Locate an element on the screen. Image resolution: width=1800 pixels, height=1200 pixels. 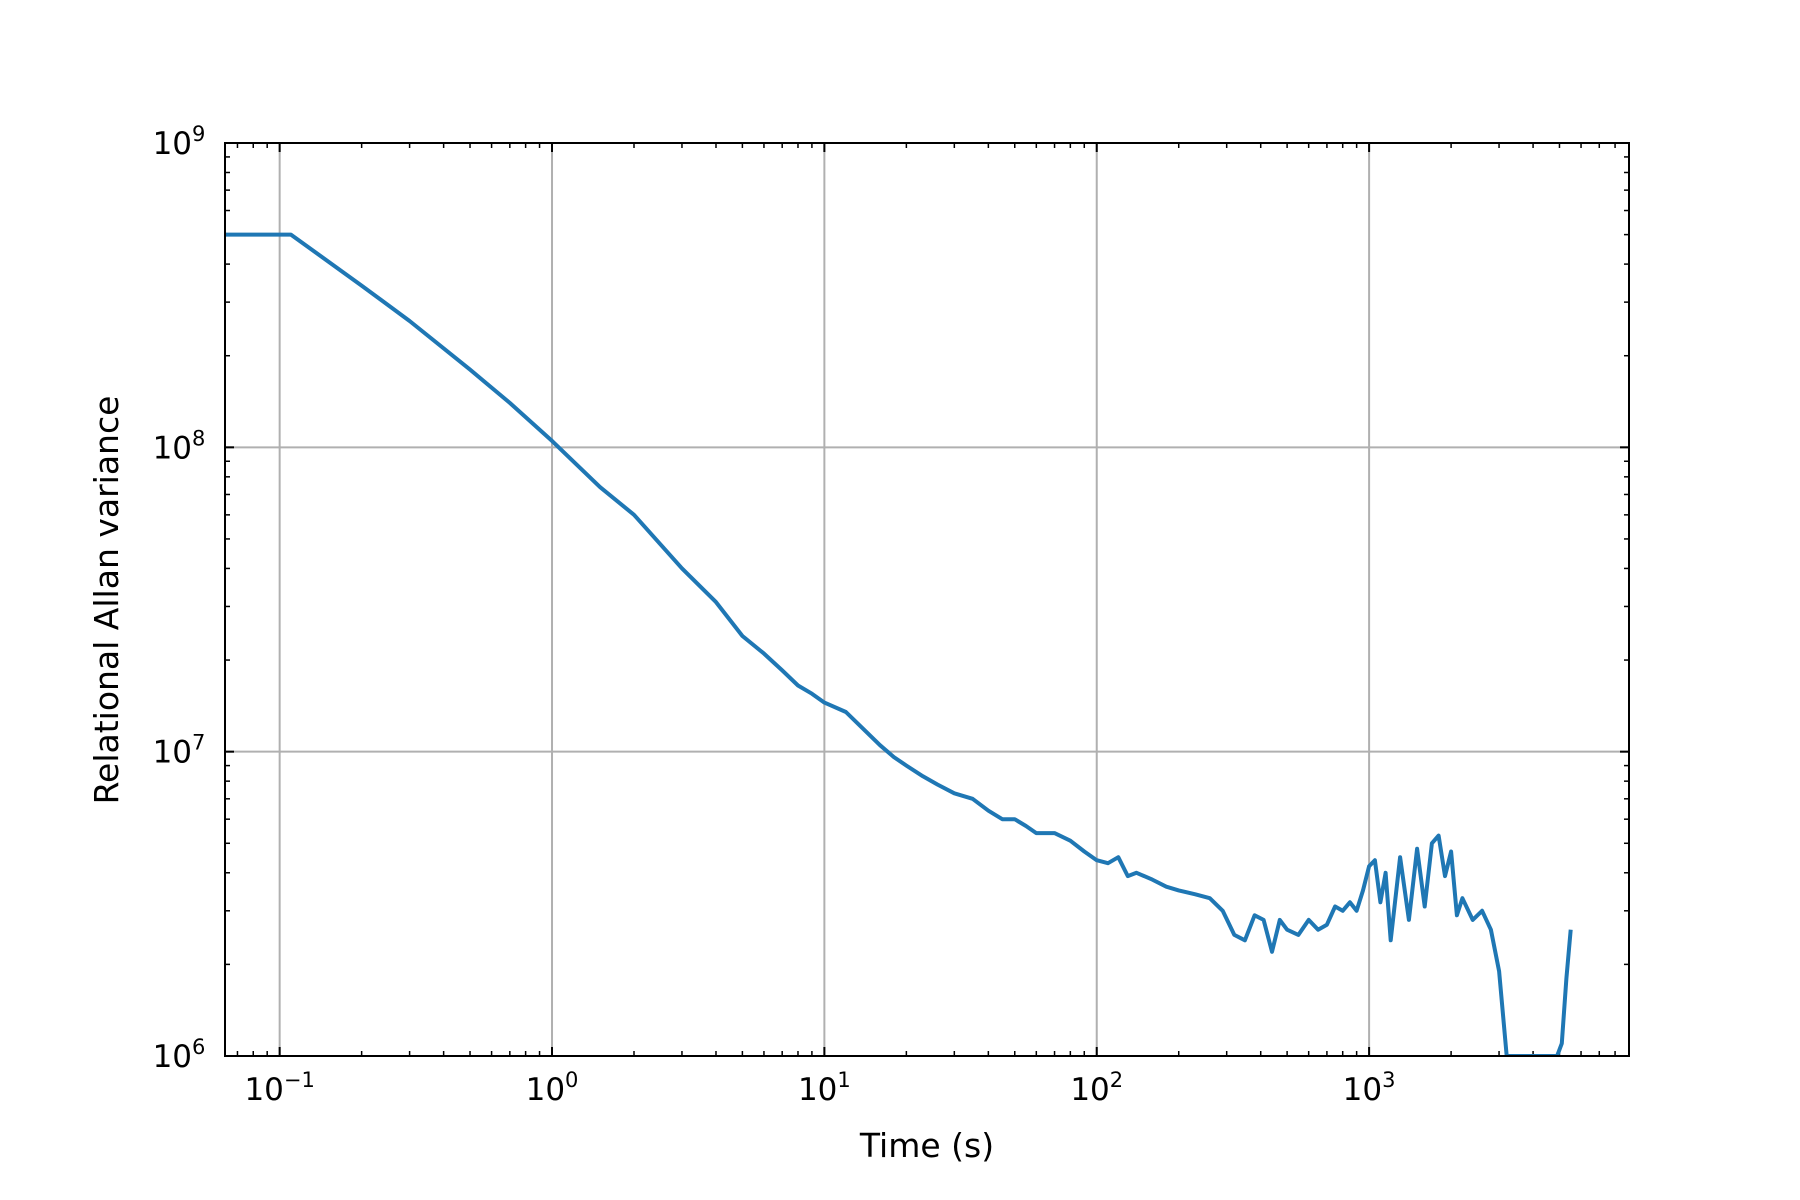
x-tick-label: 10² is located at coordinates (1096, 1088).